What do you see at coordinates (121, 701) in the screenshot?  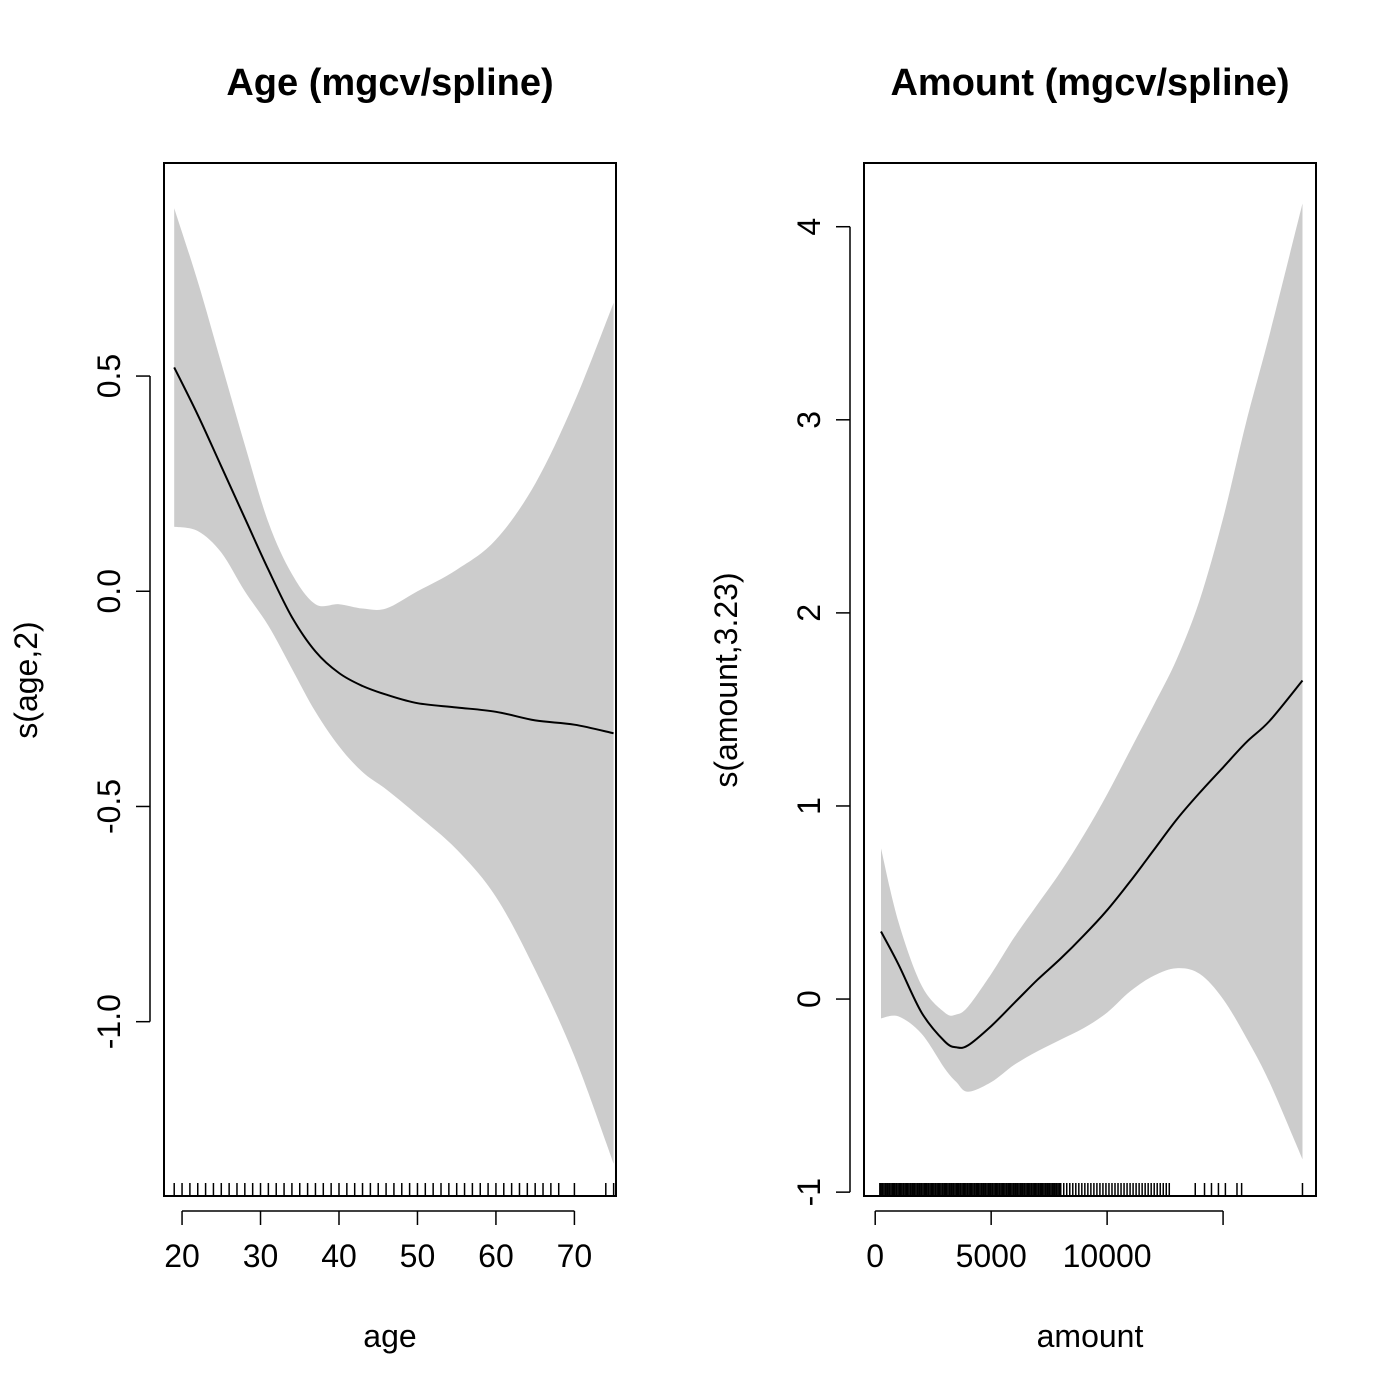 I see `y-axis: -1.0 -0.5 0.0 0.5` at bounding box center [121, 701].